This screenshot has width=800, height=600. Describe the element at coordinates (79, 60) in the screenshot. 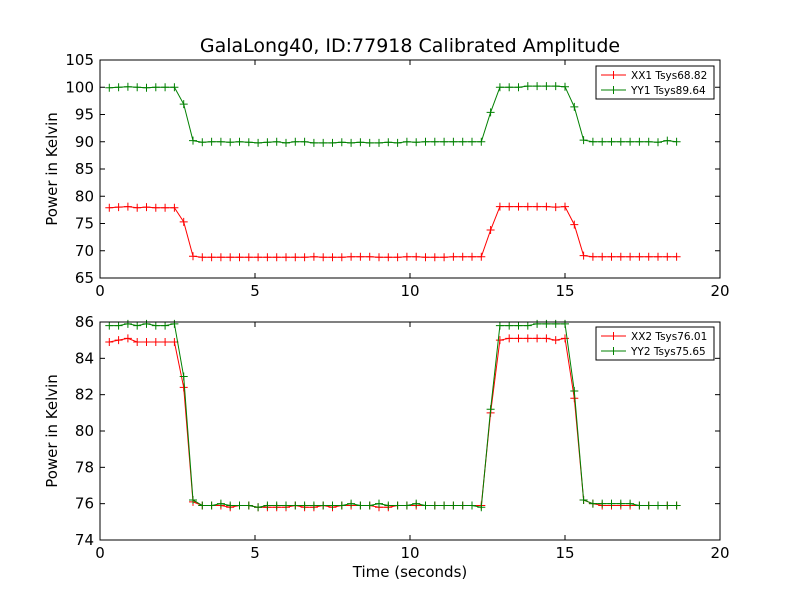

I see `y-tick-label: 105` at that location.